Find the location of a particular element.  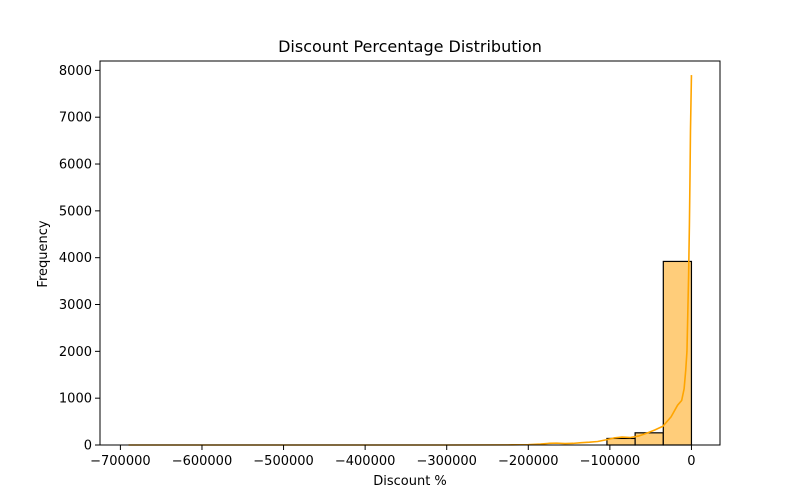

y-tick-label-3: 3000 is located at coordinates (75, 305).